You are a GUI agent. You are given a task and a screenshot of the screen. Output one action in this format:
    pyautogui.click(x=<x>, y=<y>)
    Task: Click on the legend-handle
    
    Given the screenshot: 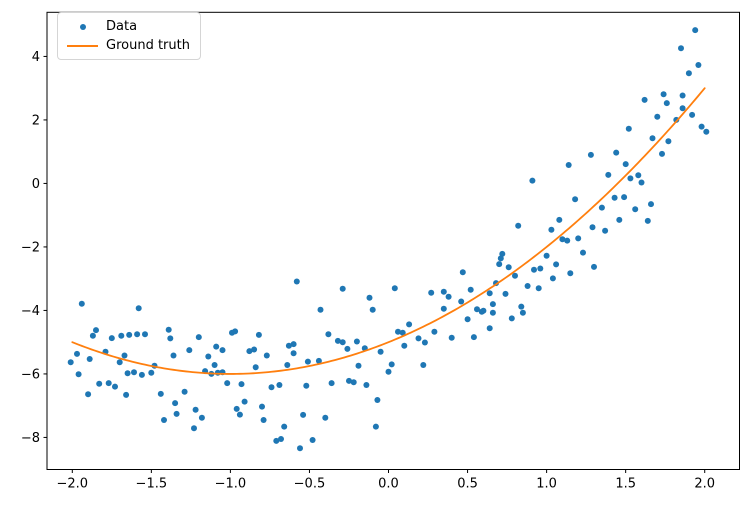 What is the action you would take?
    pyautogui.click(x=82, y=26)
    